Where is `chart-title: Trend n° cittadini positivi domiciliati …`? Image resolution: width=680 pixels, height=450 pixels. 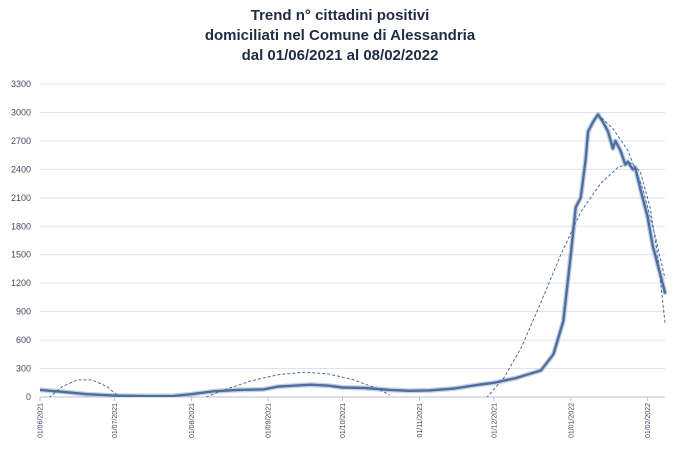
chart-title: Trend n° cittadini positivi domiciliati … is located at coordinates (340, 36).